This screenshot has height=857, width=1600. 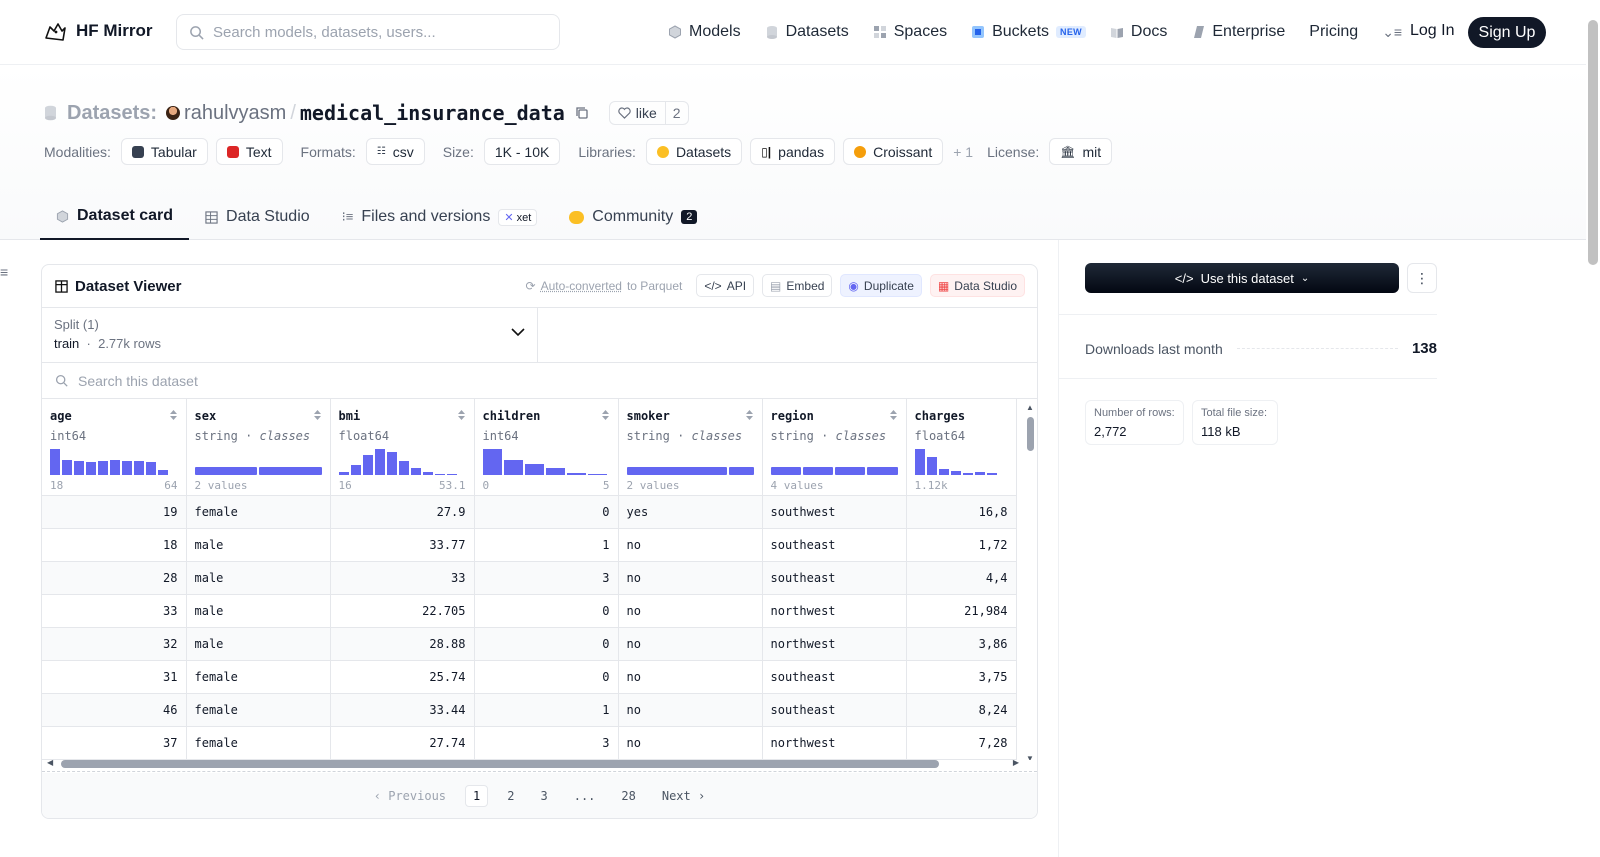 I want to click on table-cell: 4,4, so click(x=961, y=578).